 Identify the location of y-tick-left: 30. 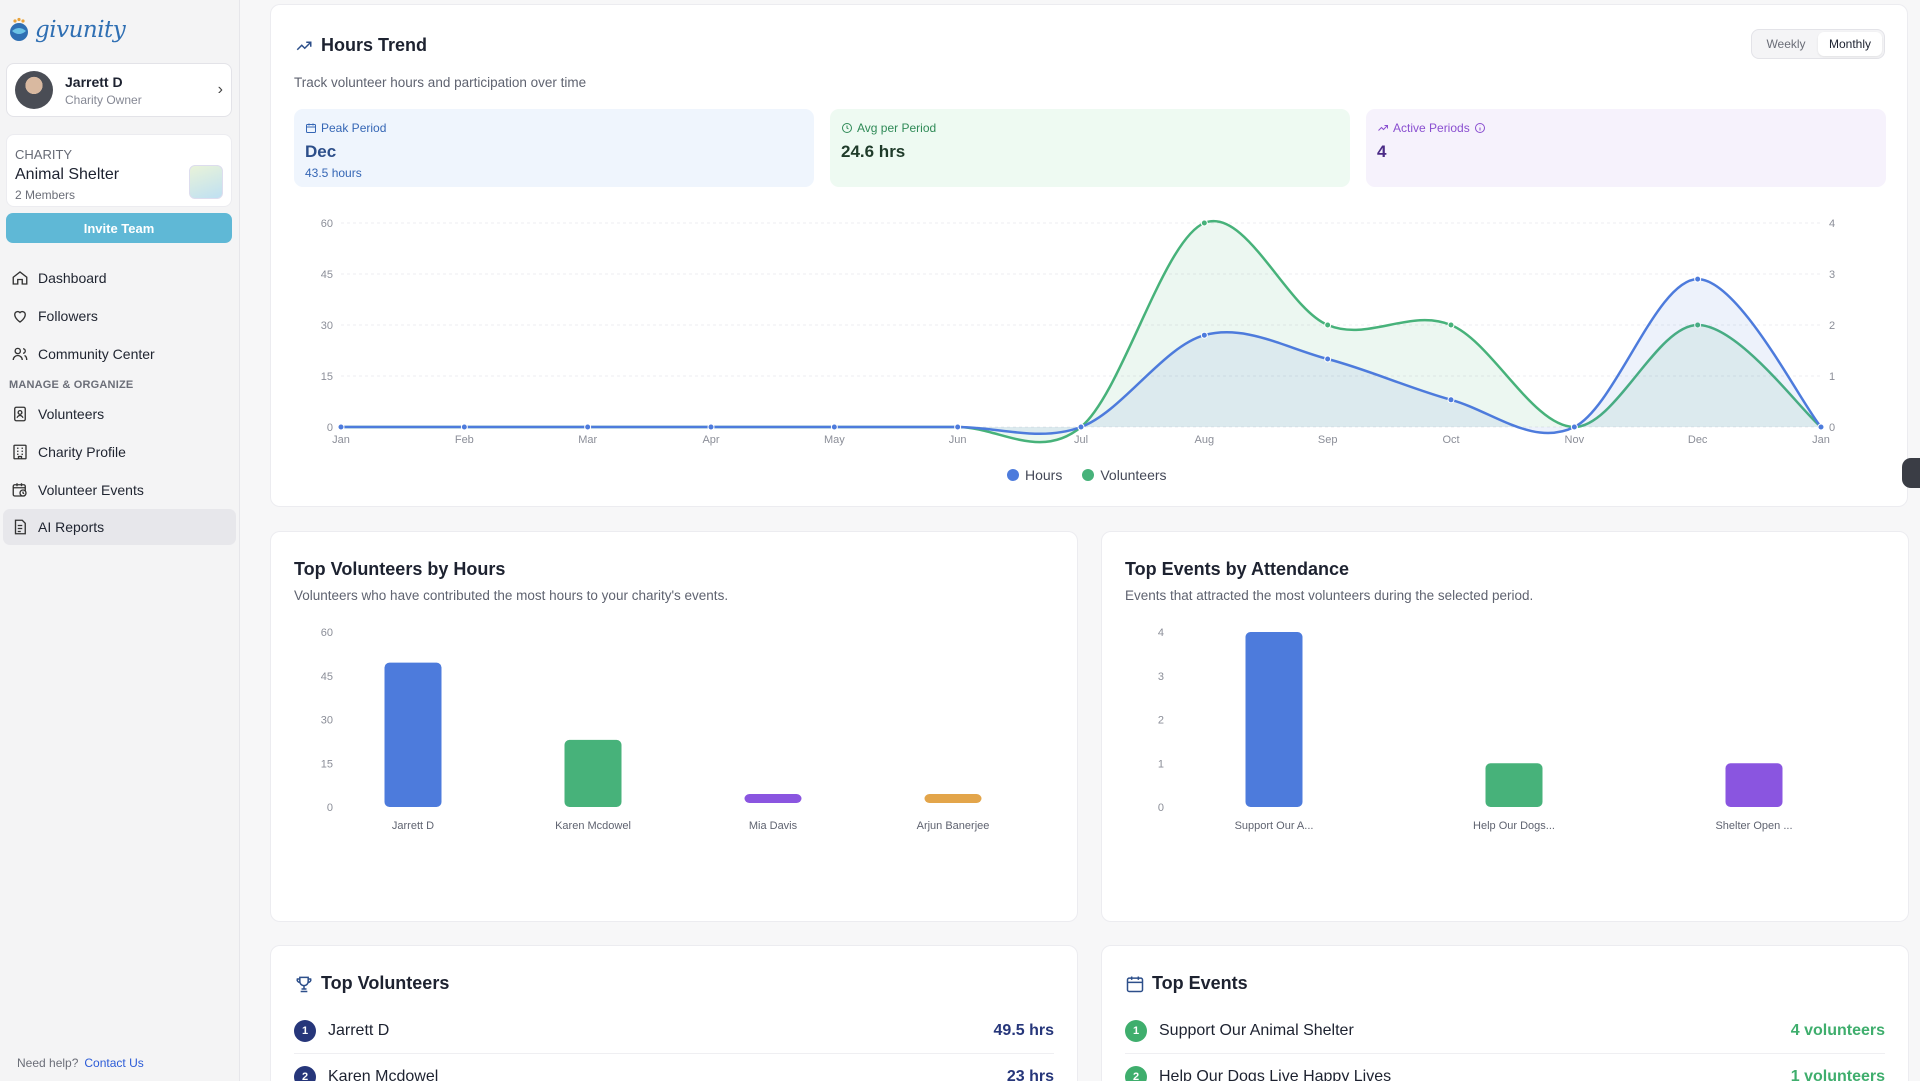
(327, 326).